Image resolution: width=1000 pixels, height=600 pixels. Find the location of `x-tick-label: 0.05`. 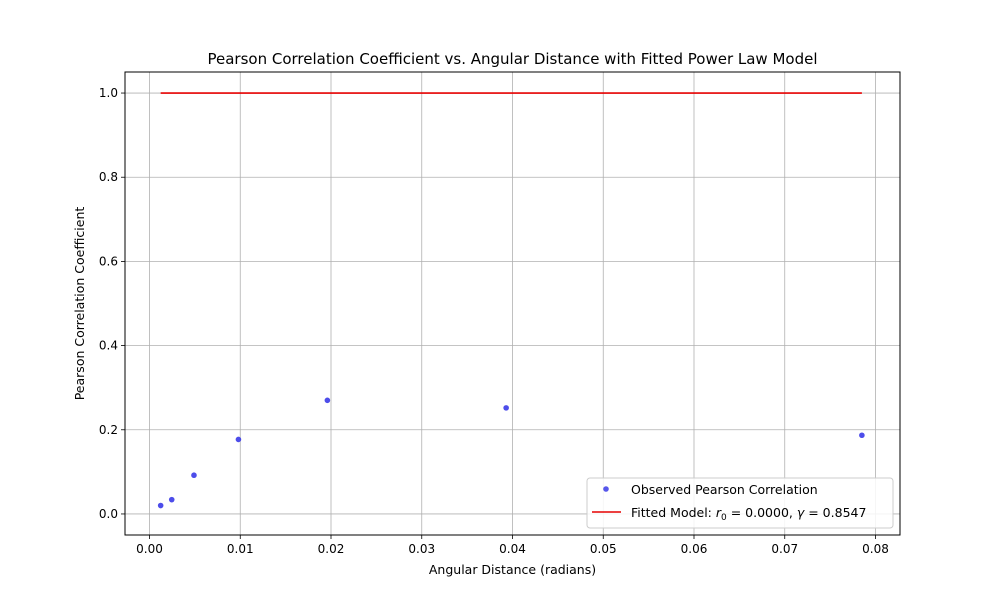

x-tick-label: 0.05 is located at coordinates (603, 549).